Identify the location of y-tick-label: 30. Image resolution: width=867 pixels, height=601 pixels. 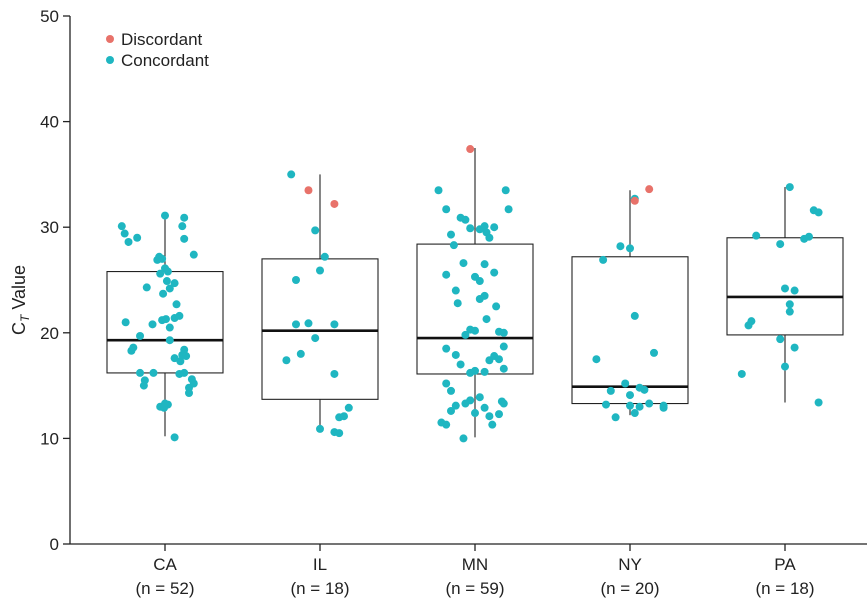
(49, 227).